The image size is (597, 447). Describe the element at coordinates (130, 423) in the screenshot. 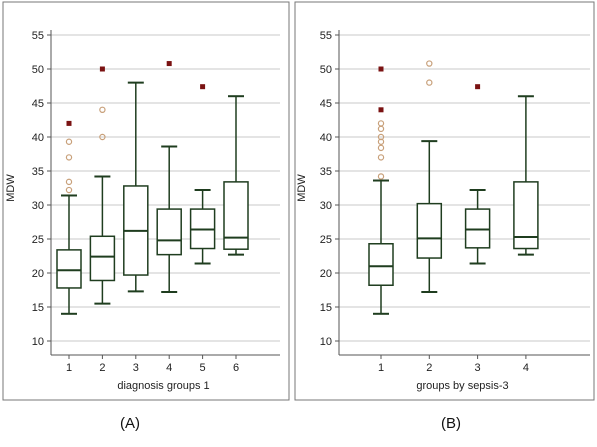

I see `panel-label: (A)` at that location.